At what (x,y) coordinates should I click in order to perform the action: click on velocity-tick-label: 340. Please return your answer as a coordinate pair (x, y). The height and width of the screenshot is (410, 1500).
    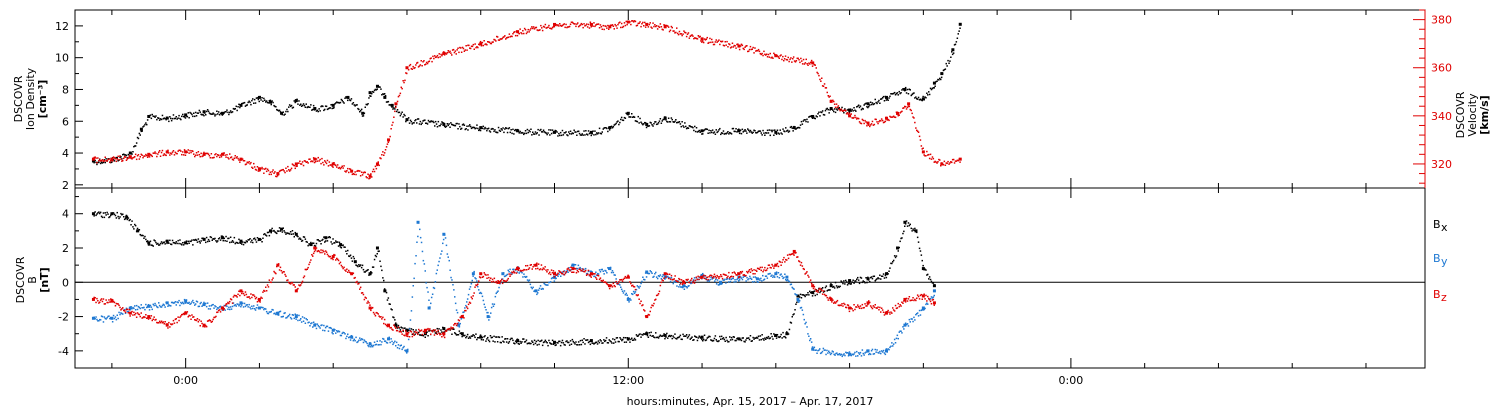
    Looking at the image, I should click on (1441, 116).